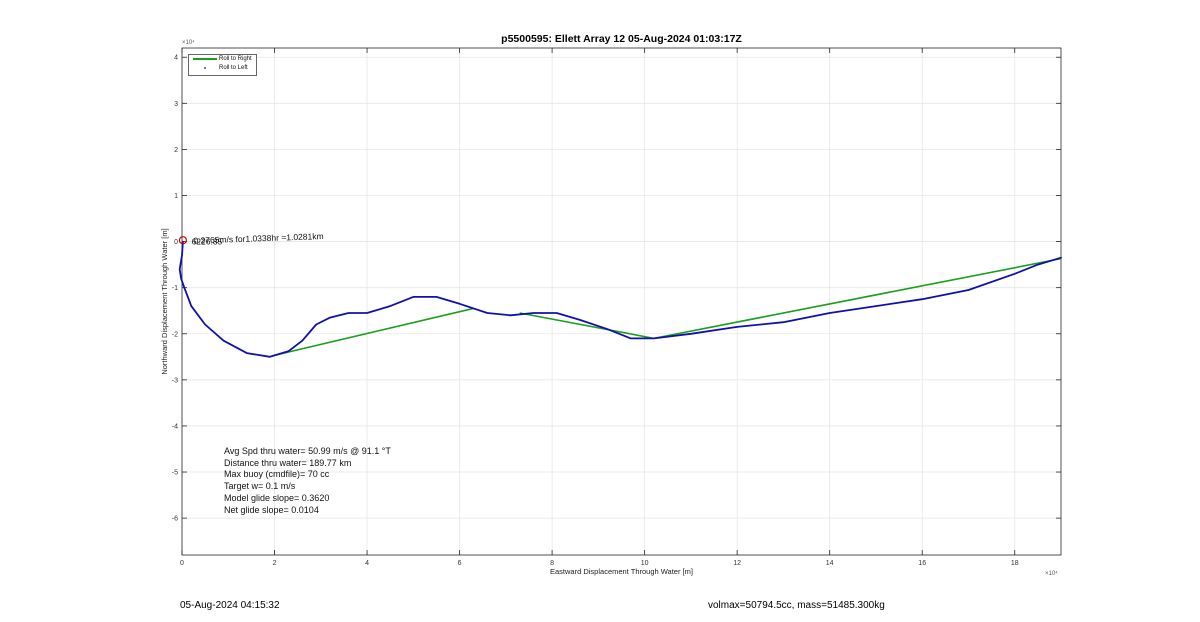 The height and width of the screenshot is (622, 1200). Describe the element at coordinates (175, 519) in the screenshot. I see `y-tick-label: -6` at that location.